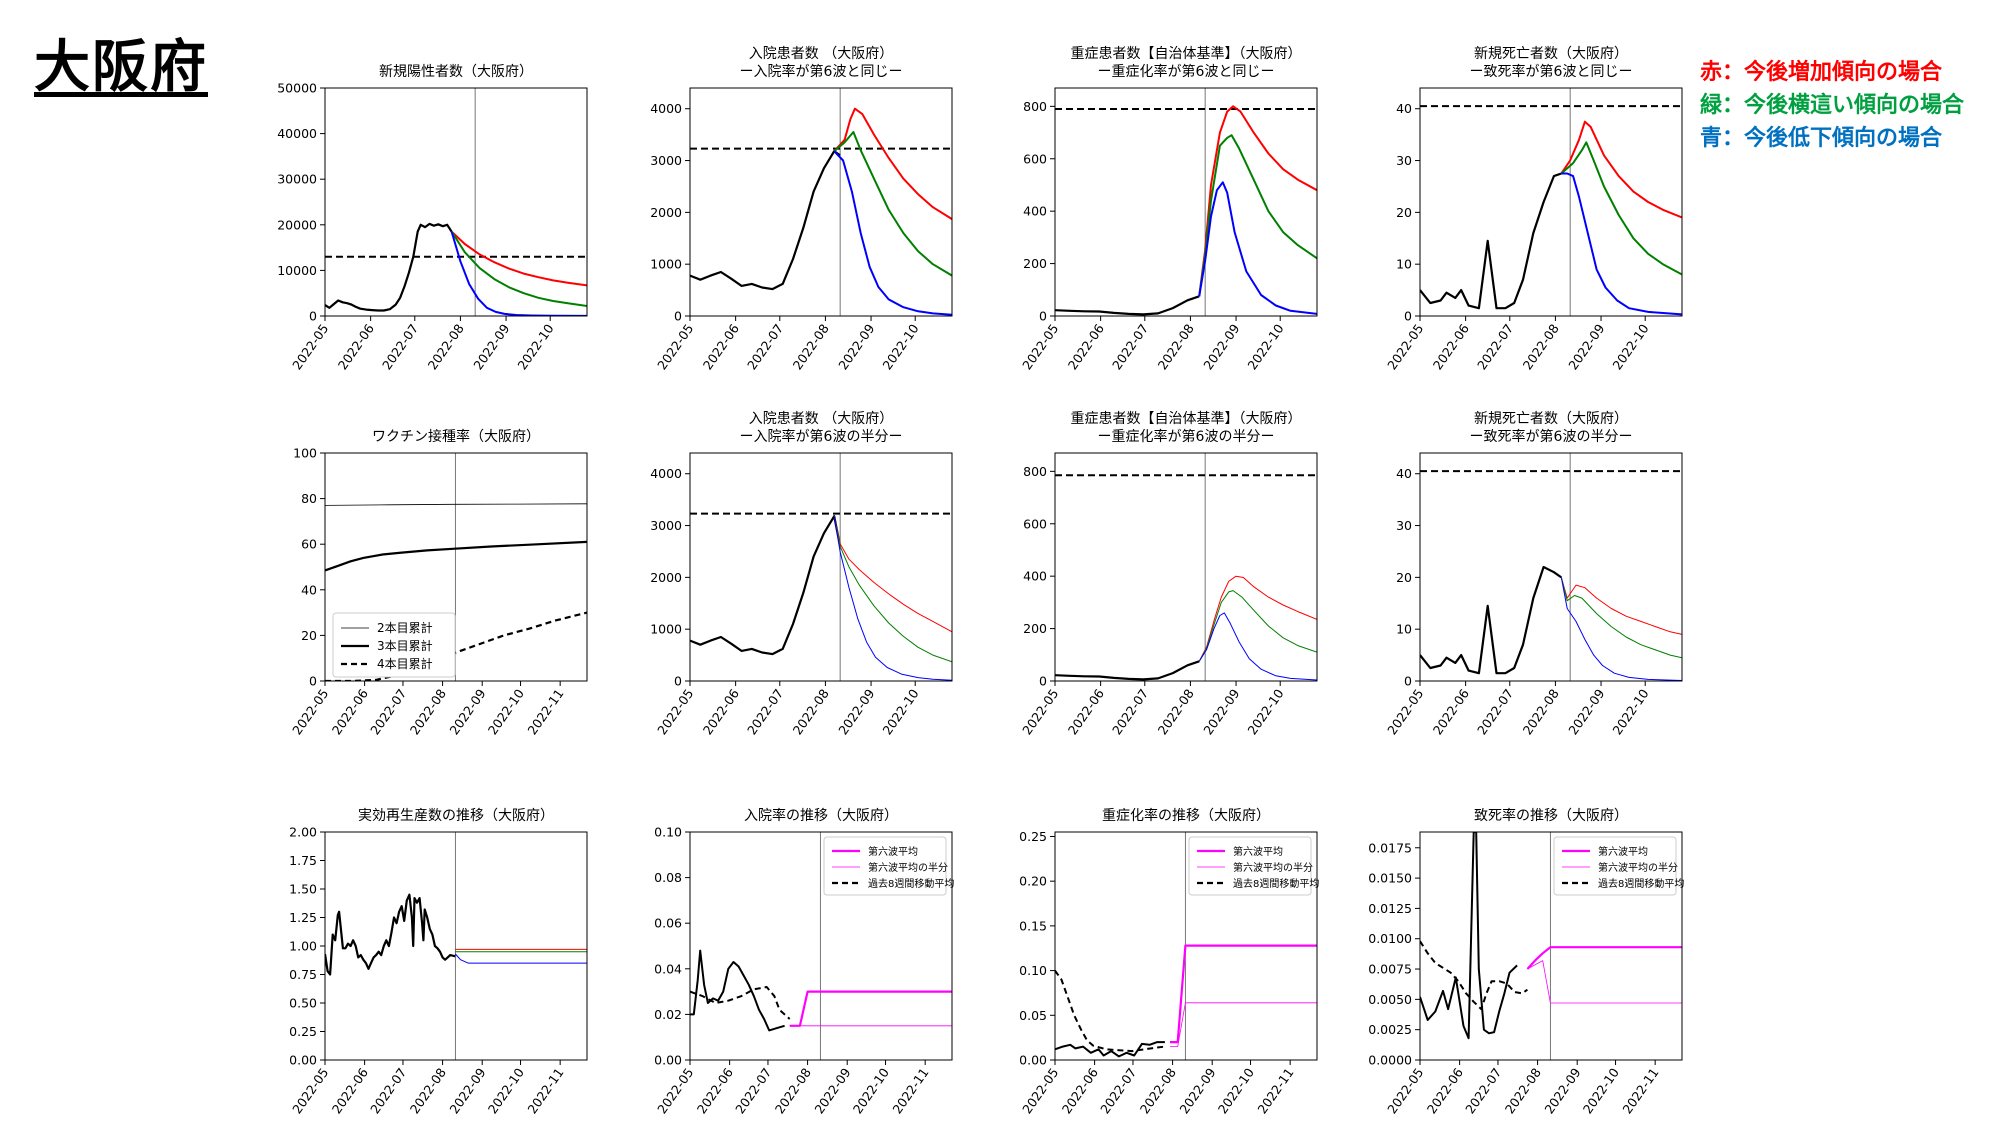 The image size is (2000, 1125). What do you see at coordinates (668, 968) in the screenshot?
I see `y-tick-label: 0.04` at bounding box center [668, 968].